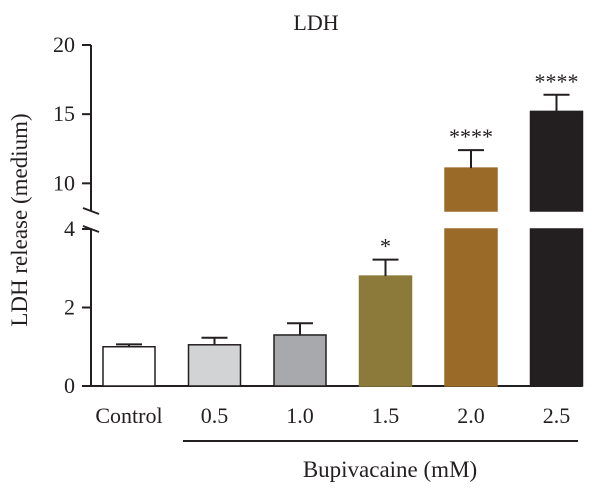  Describe the element at coordinates (557, 415) in the screenshot. I see `x-tick-label: 2.5` at that location.